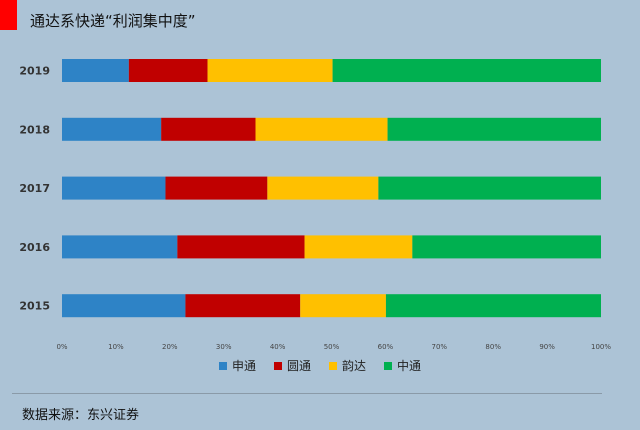 This screenshot has height=430, width=640. I want to click on legend-item-yunda: 韵达, so click(347, 365).